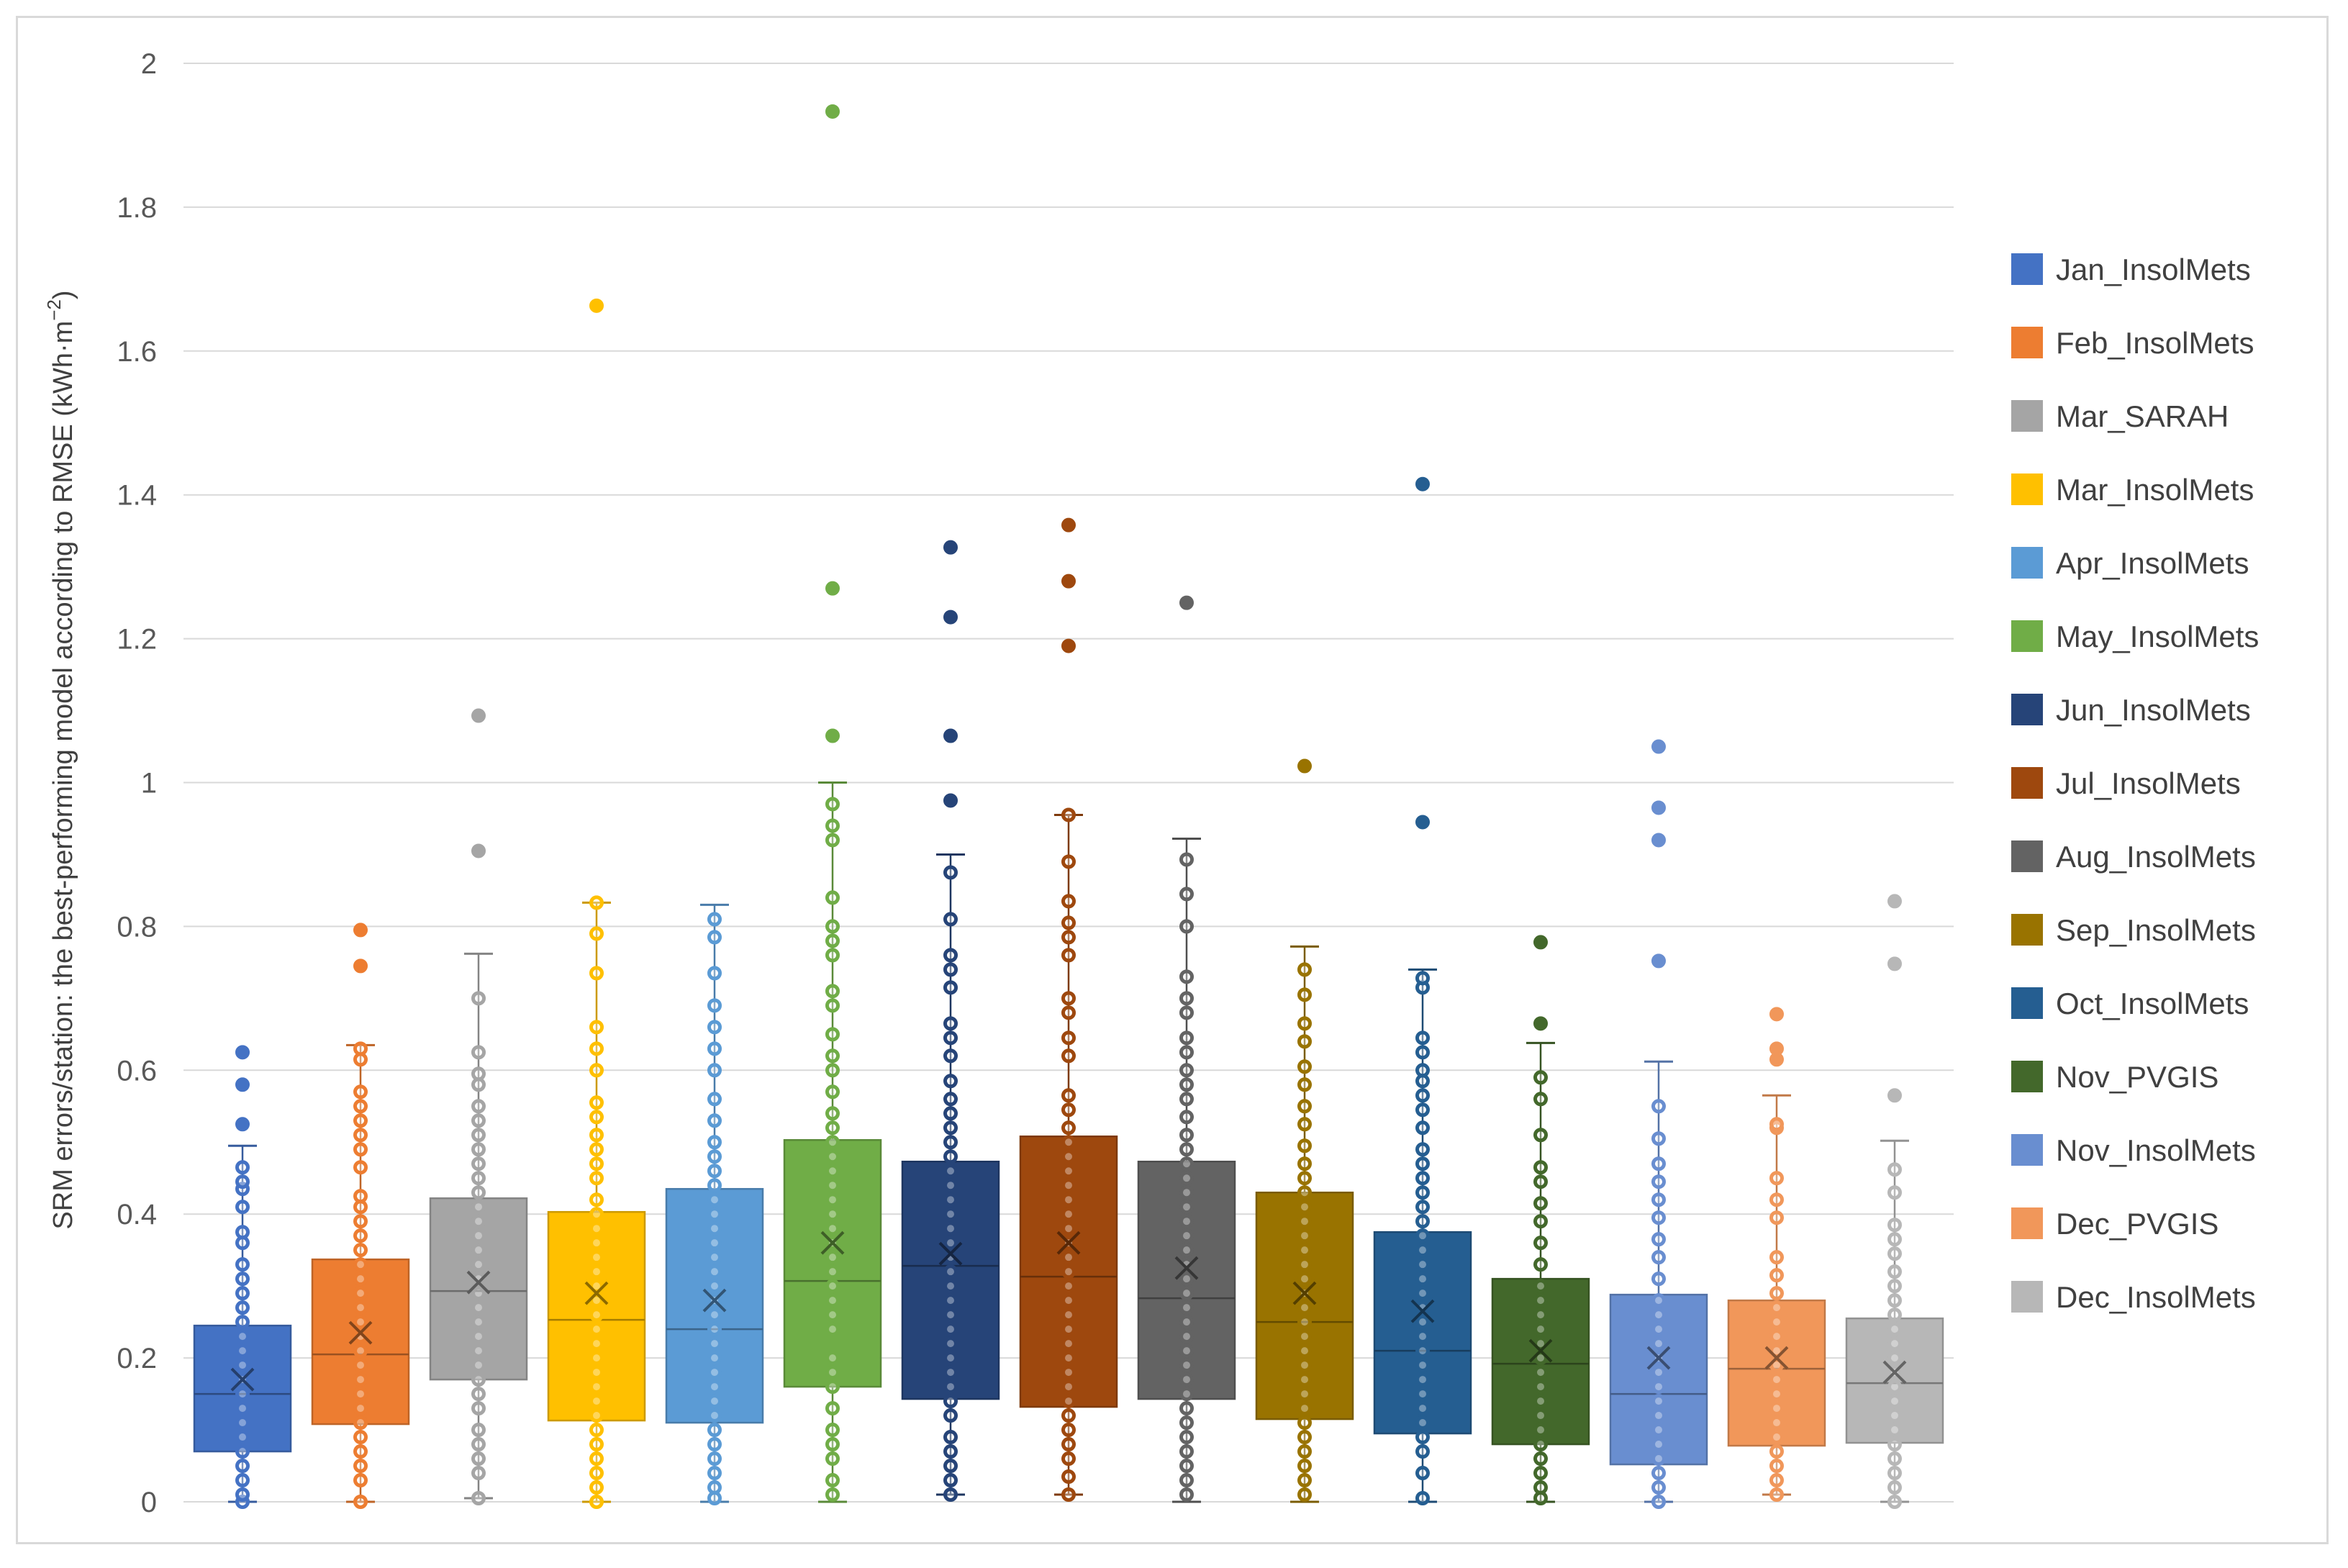 The height and width of the screenshot is (1568, 2348). What do you see at coordinates (2142, 416) in the screenshot?
I see `legend-label: Mar_SARAH` at bounding box center [2142, 416].